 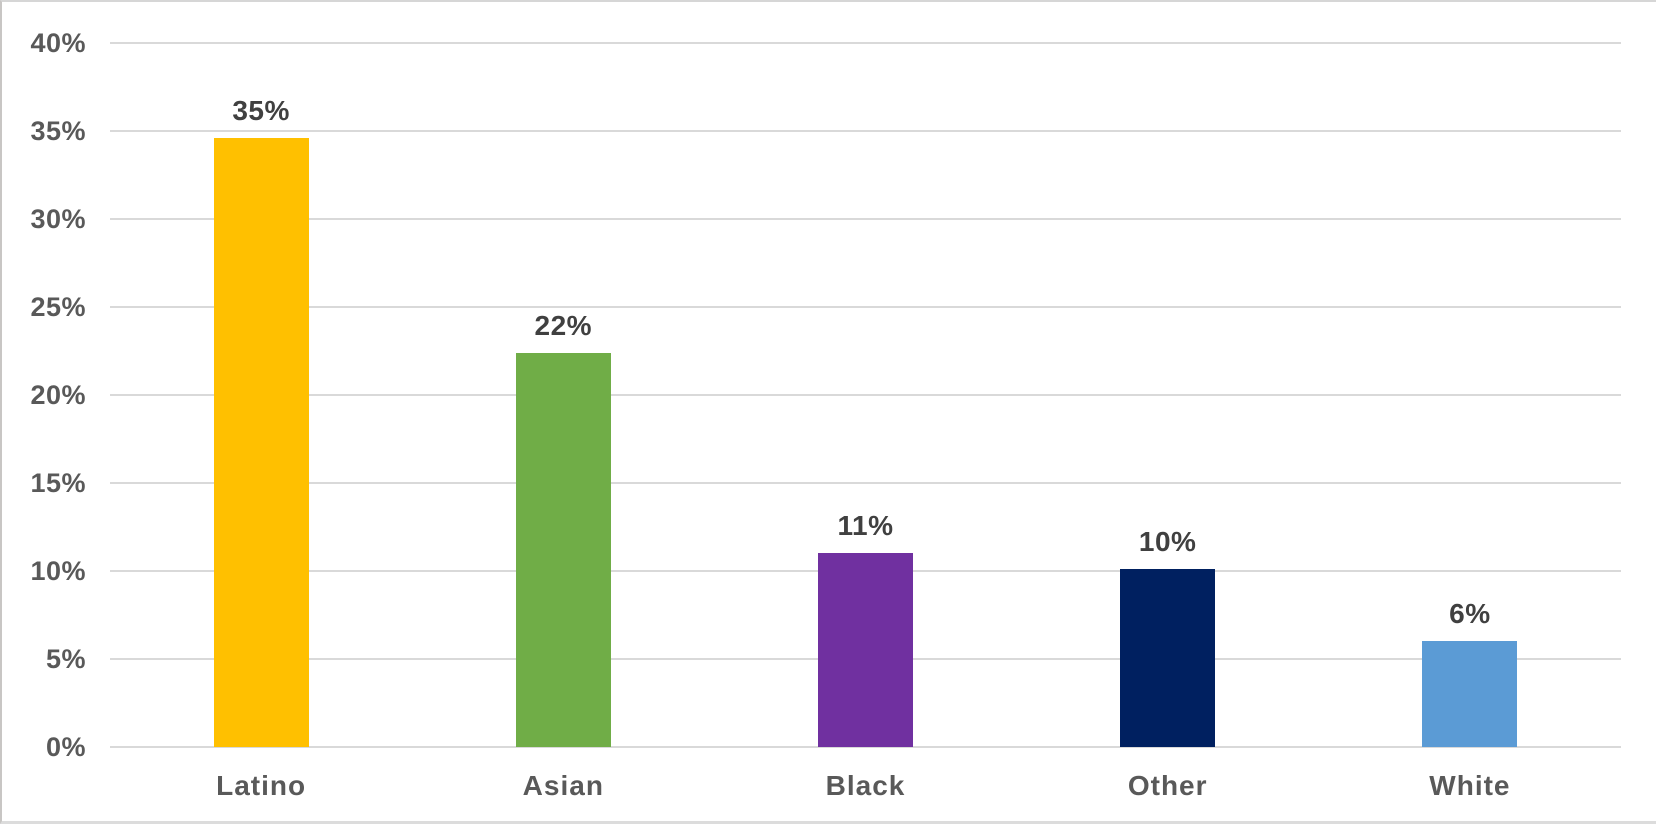 I want to click on bar-black, so click(x=865, y=650).